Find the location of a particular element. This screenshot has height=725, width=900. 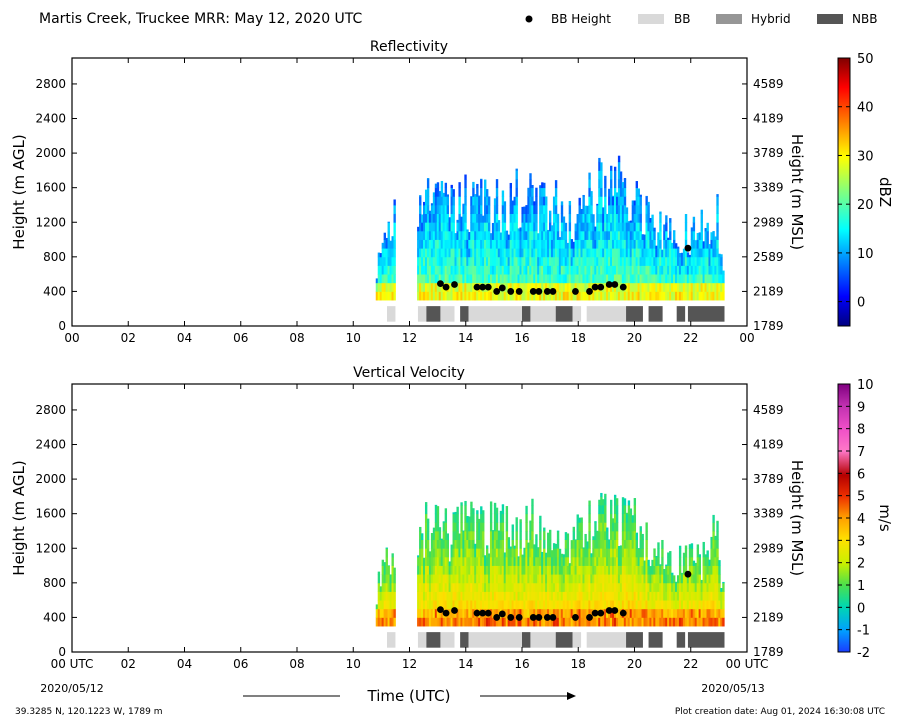

legend-swatch-hybrid is located at coordinates (729, 19).